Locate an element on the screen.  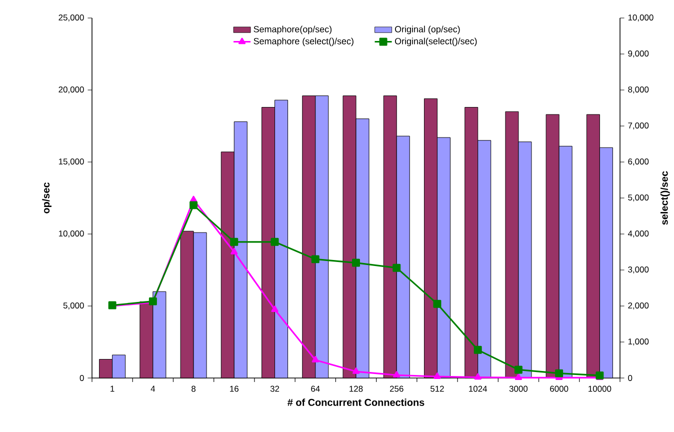
x-tick-label: 128 is located at coordinates (356, 389).